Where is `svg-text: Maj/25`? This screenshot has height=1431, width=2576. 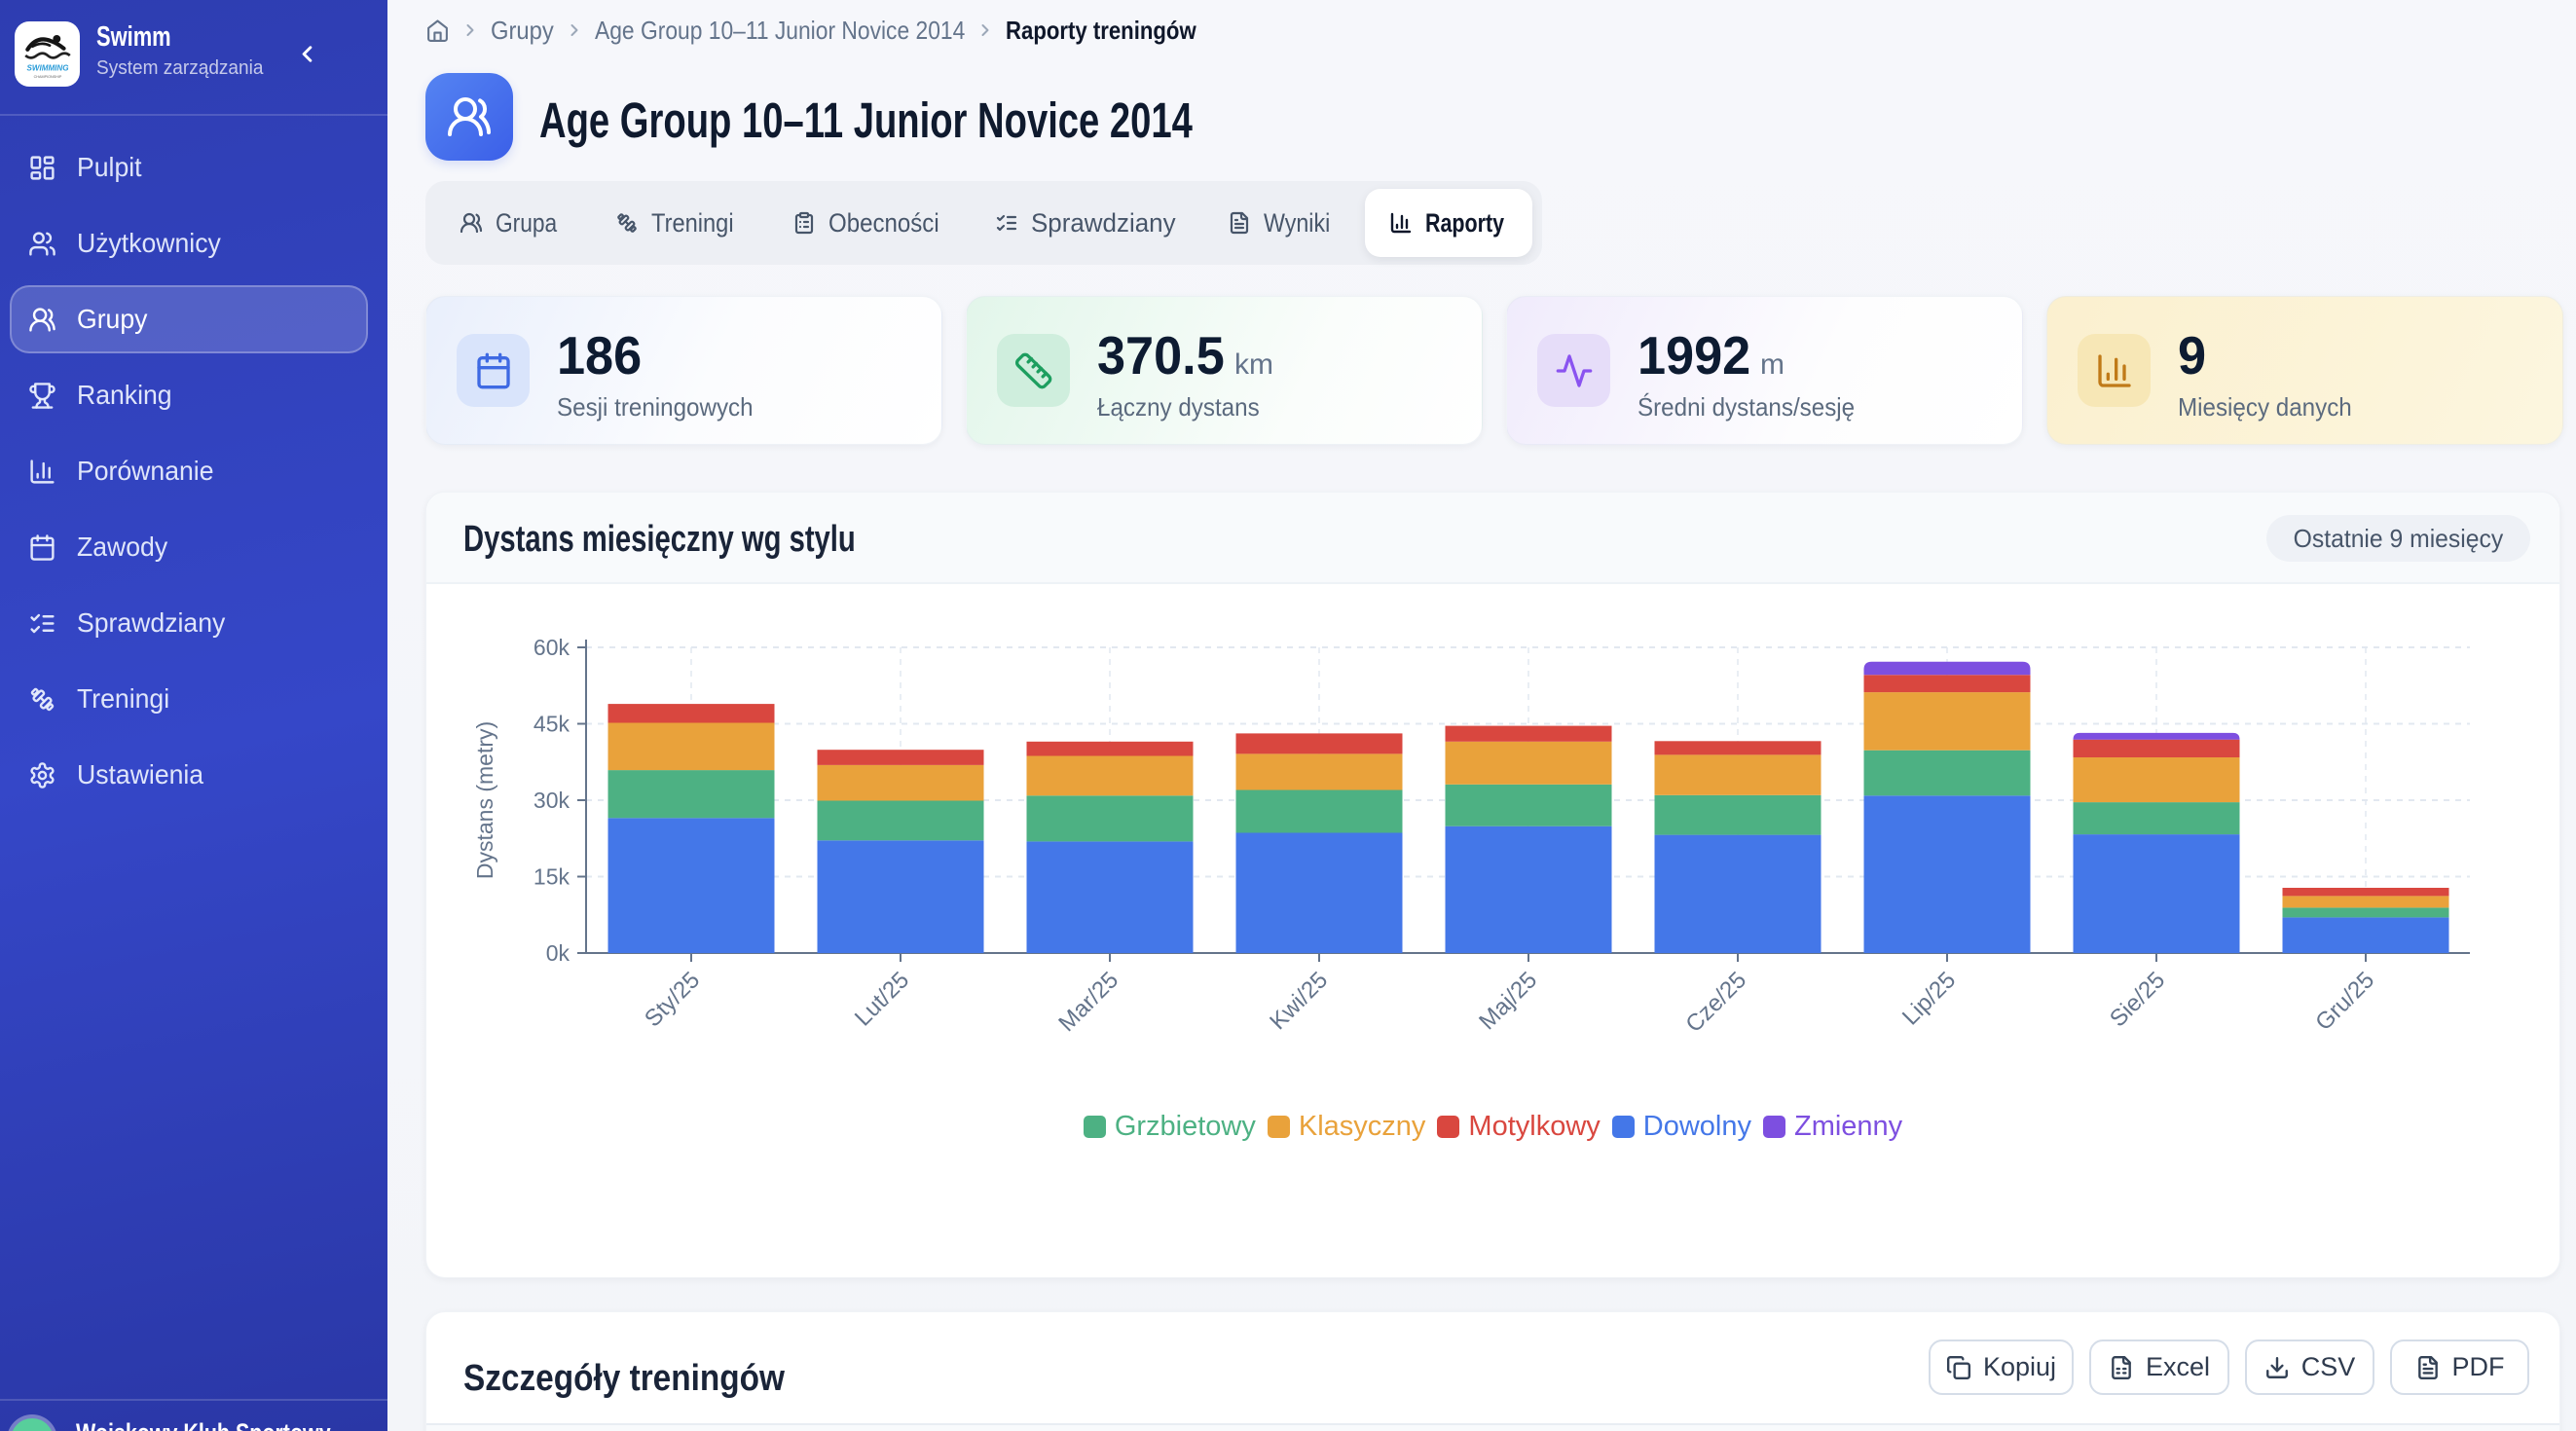
svg-text: Maj/25 is located at coordinates (1508, 1001).